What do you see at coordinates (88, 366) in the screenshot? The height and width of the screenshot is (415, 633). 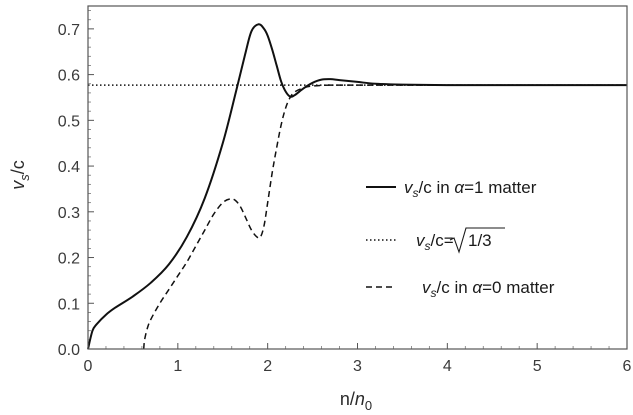 I see `x-tick-label: 0` at bounding box center [88, 366].